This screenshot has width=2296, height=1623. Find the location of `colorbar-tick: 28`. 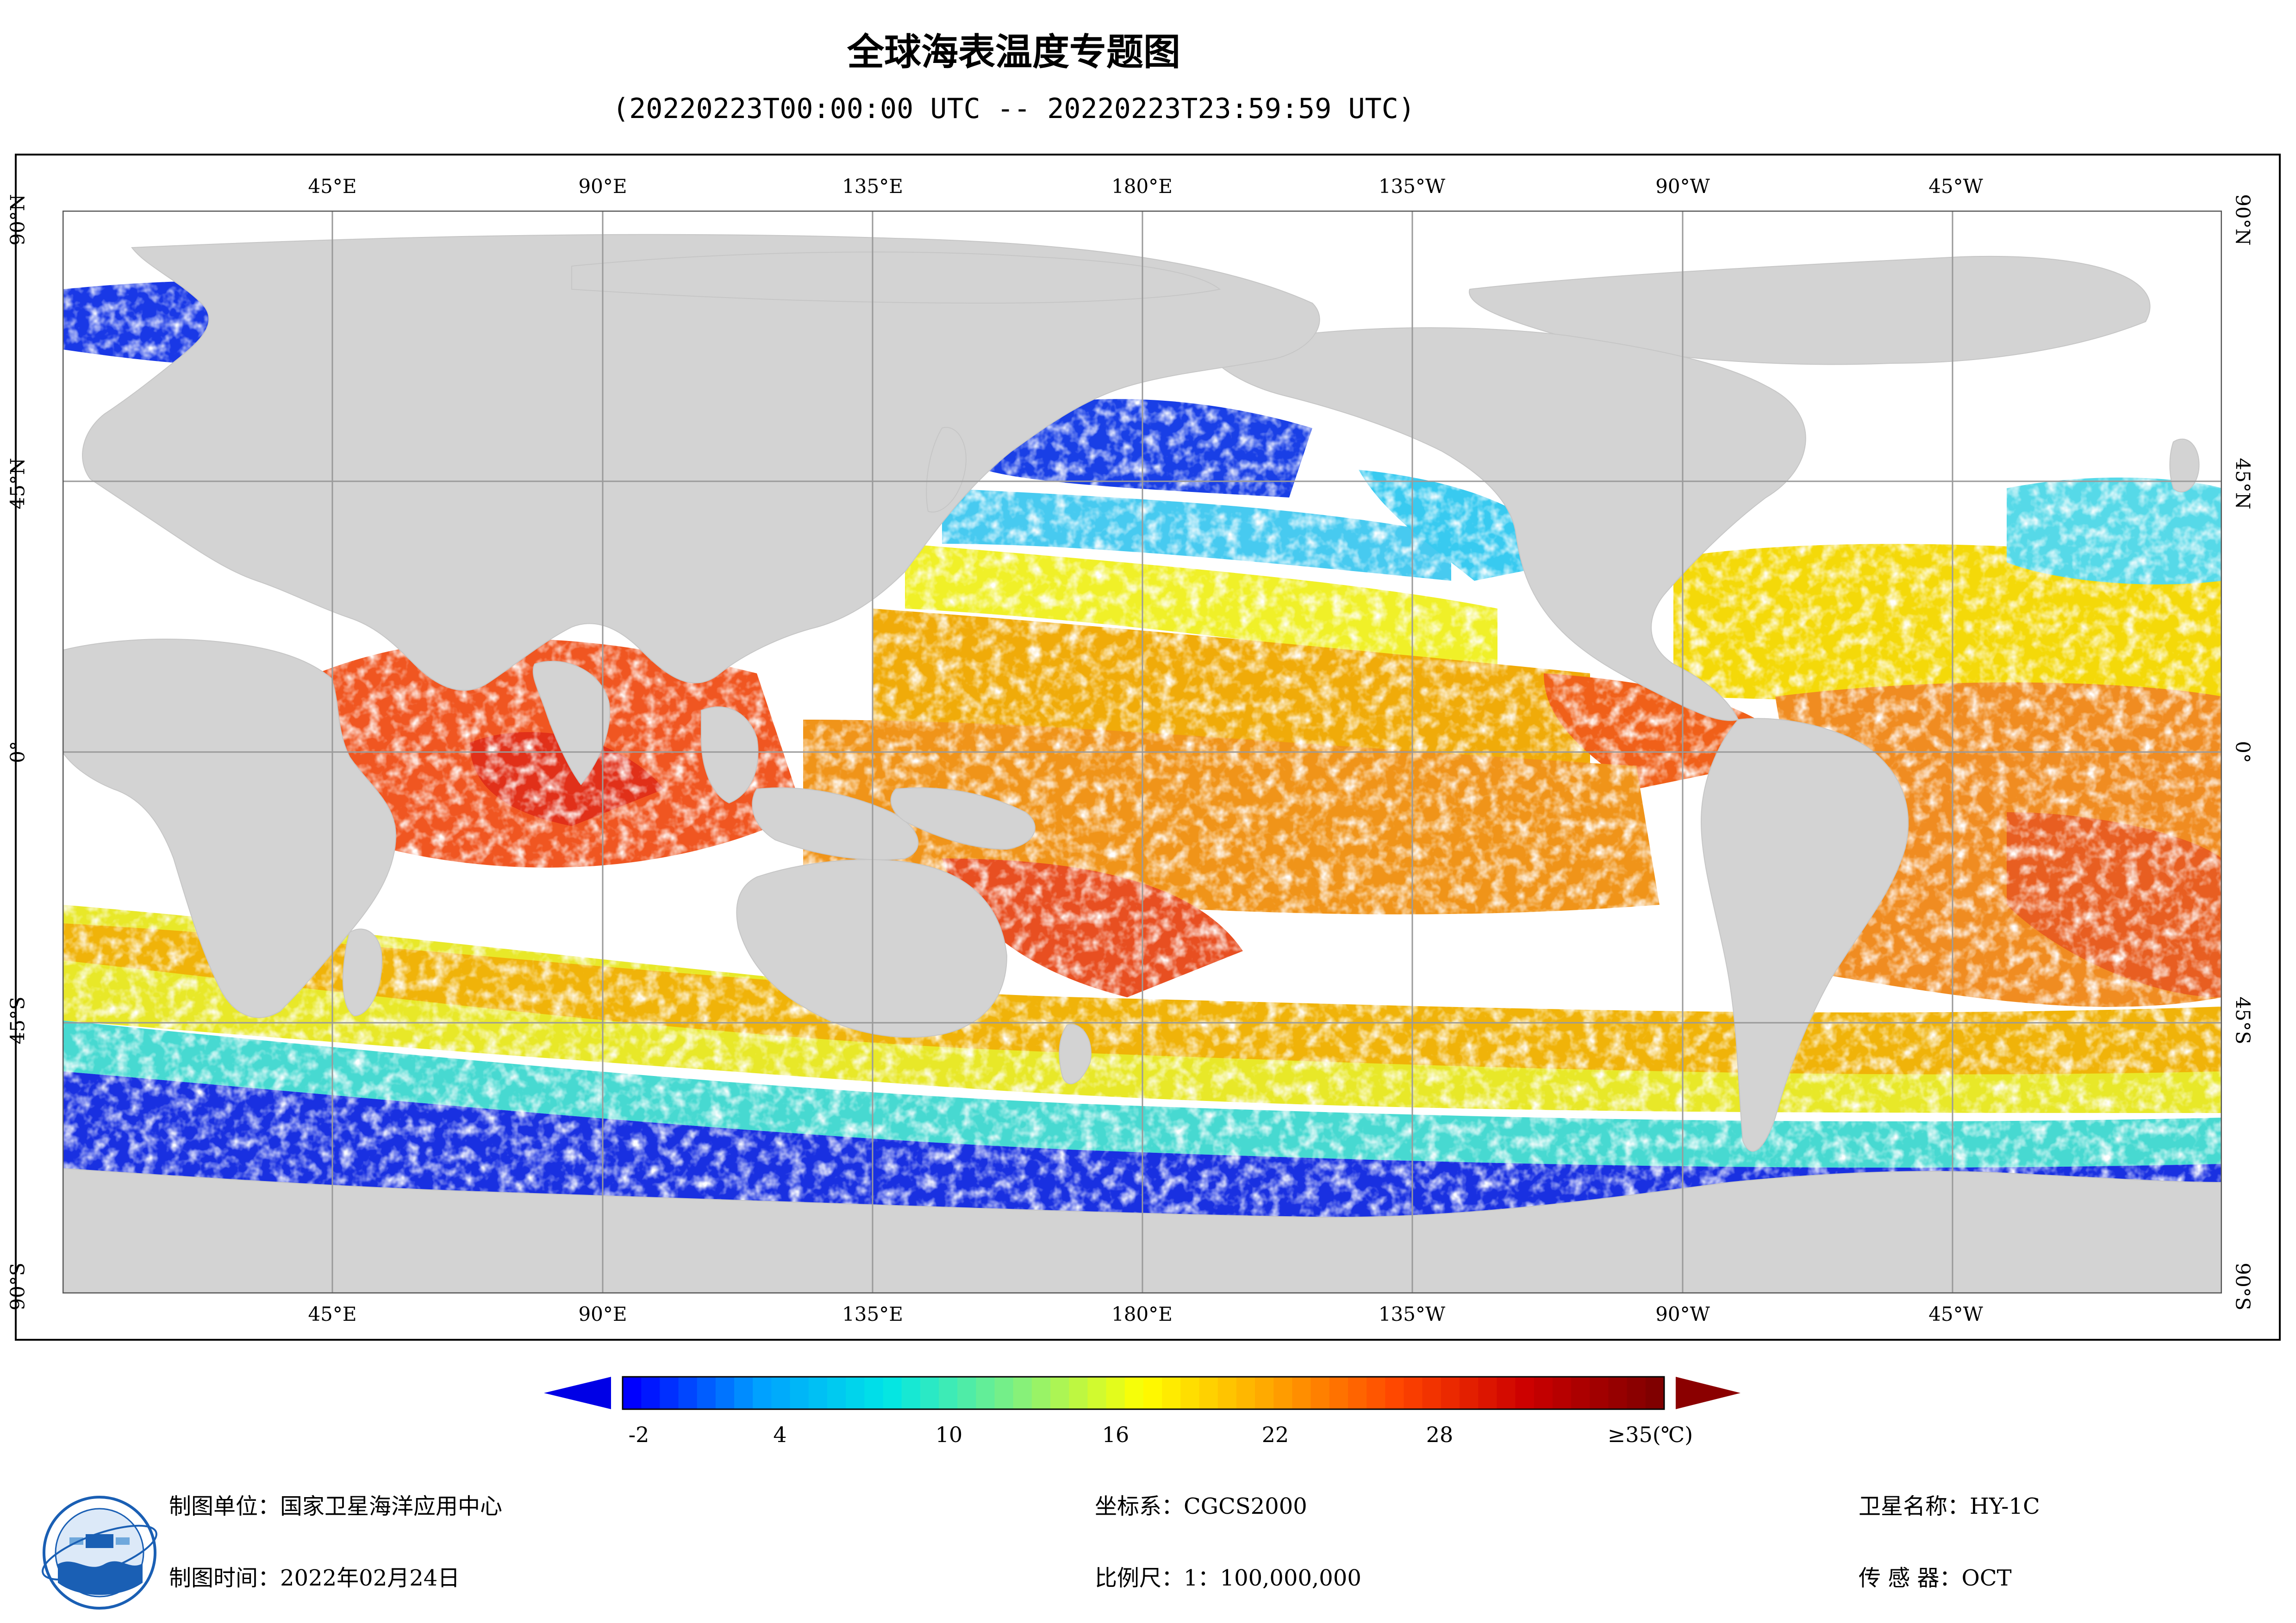

colorbar-tick: 28 is located at coordinates (1440, 1434).